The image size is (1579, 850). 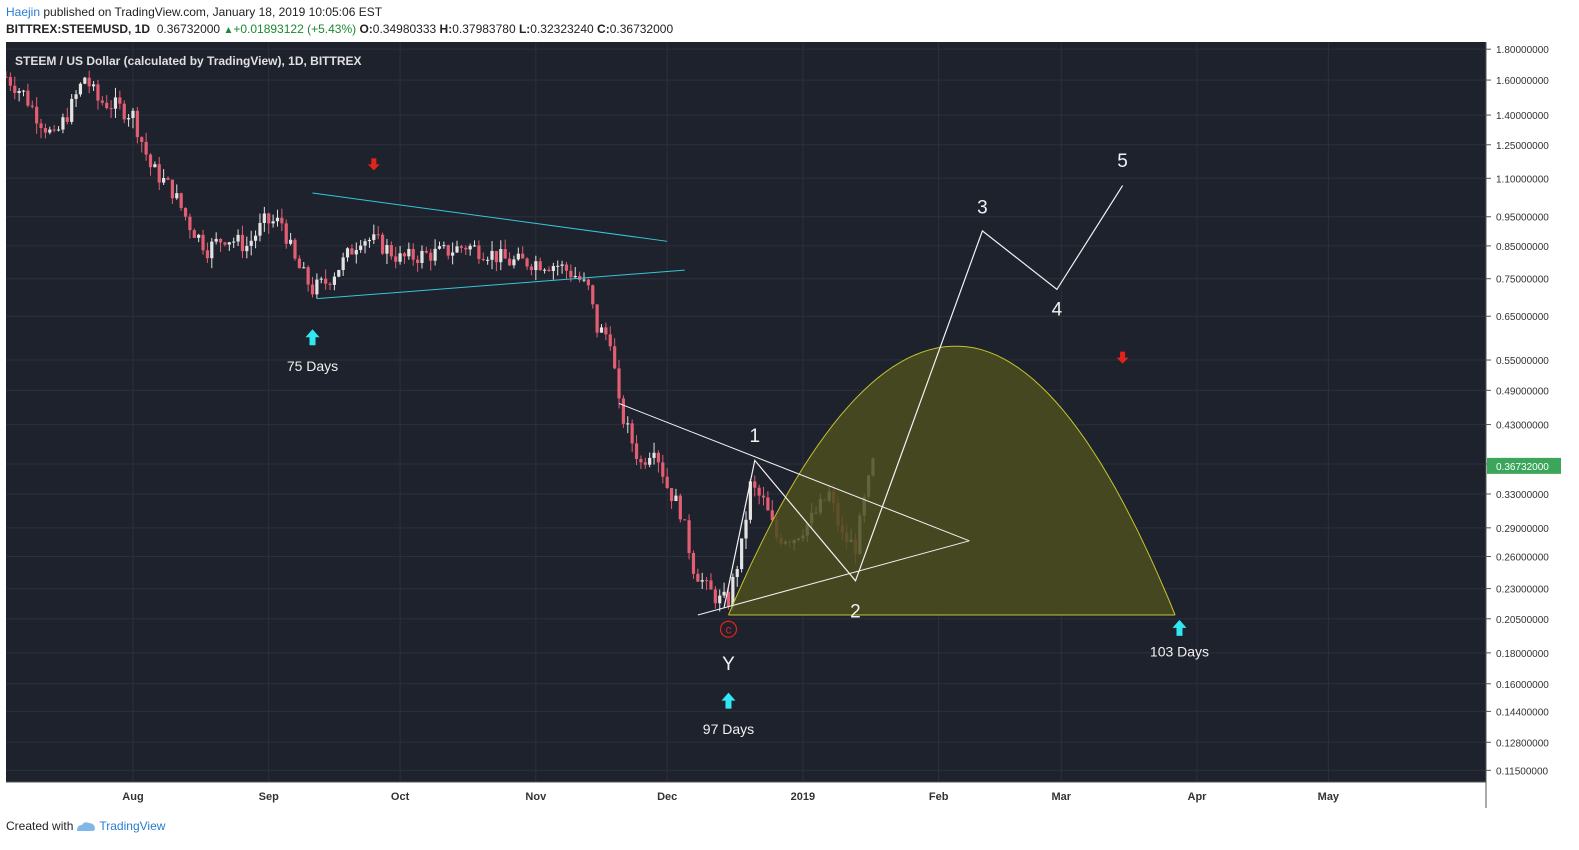 I want to click on y-tick-label: 0.12800000, so click(x=1522, y=743).